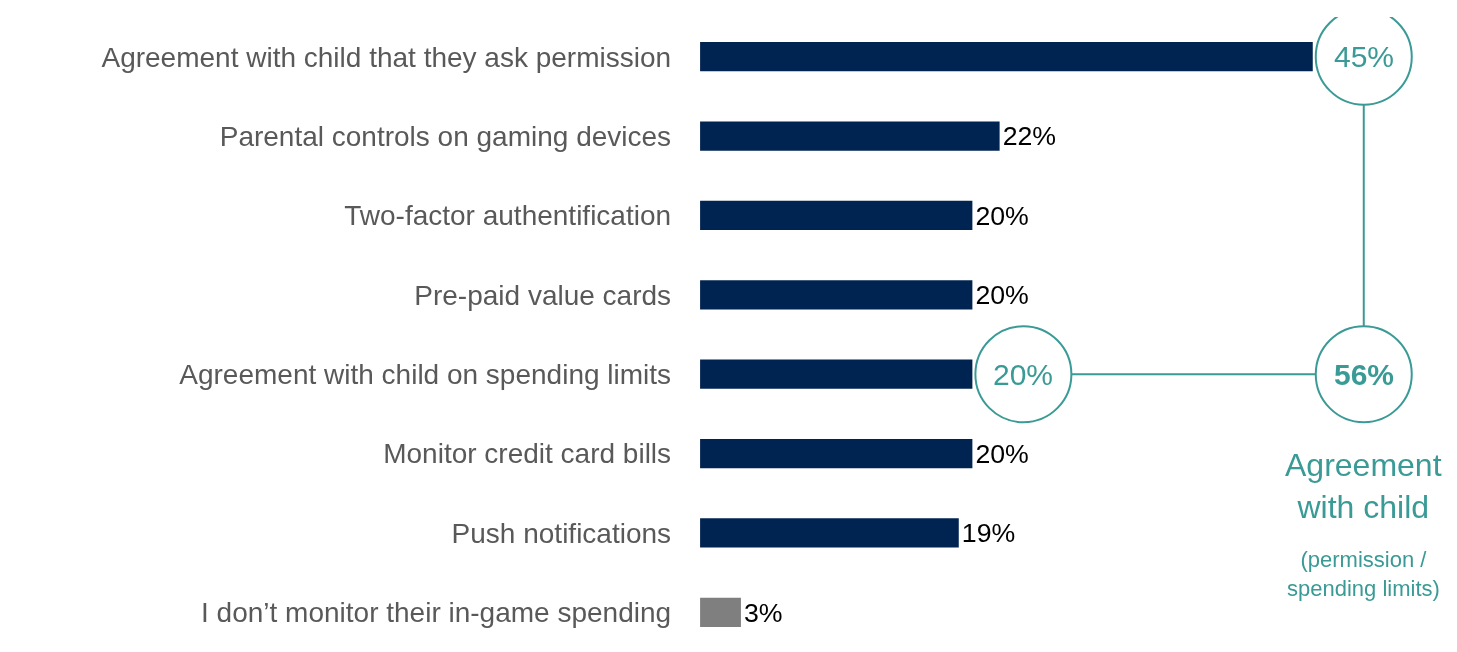 This screenshot has height=652, width=1457. I want to click on y-tick-label: Parental controls on gaming devices, so click(445, 136).